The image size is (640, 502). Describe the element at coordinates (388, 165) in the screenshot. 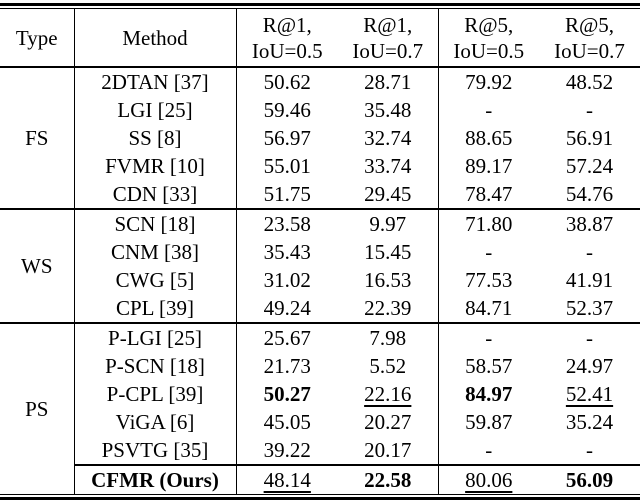

I see `value-cell: 33.74` at that location.